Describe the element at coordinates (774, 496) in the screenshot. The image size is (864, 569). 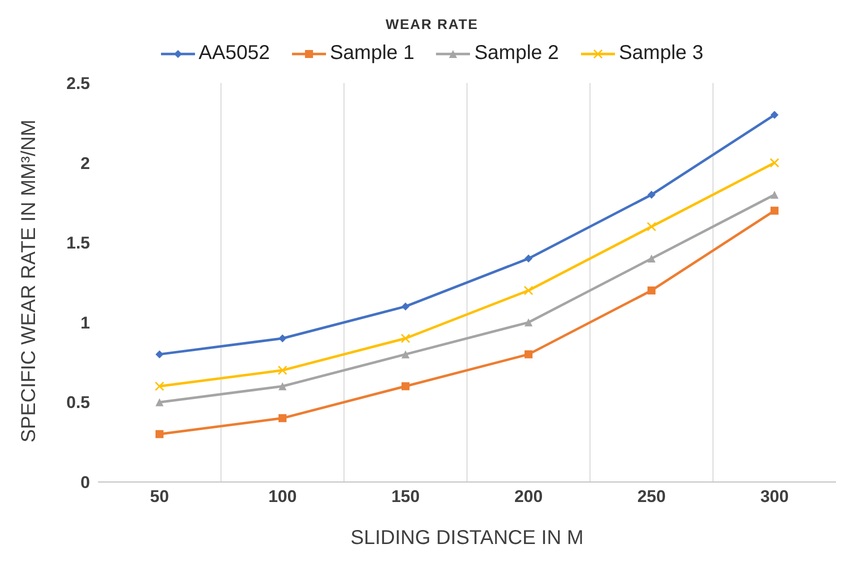
I see `x-tick-label: 300` at that location.